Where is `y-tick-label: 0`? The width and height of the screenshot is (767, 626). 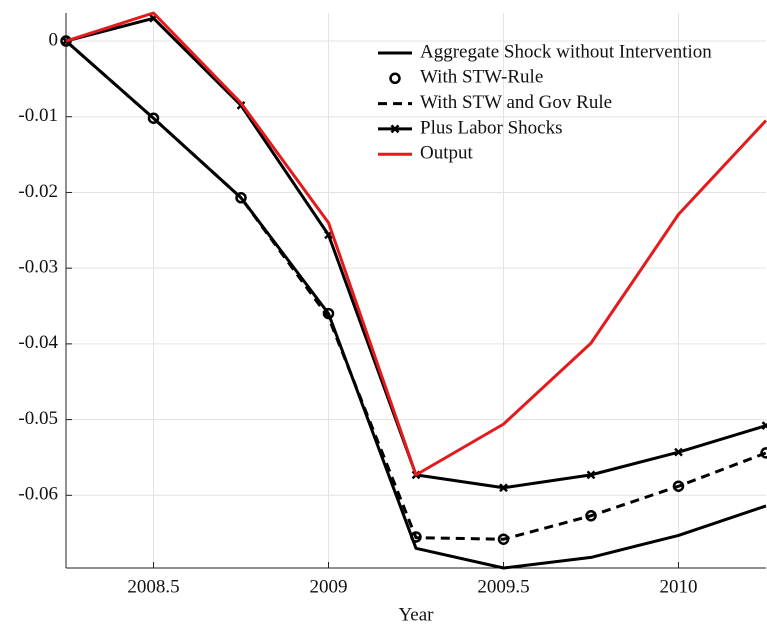
y-tick-label: 0 is located at coordinates (54, 39).